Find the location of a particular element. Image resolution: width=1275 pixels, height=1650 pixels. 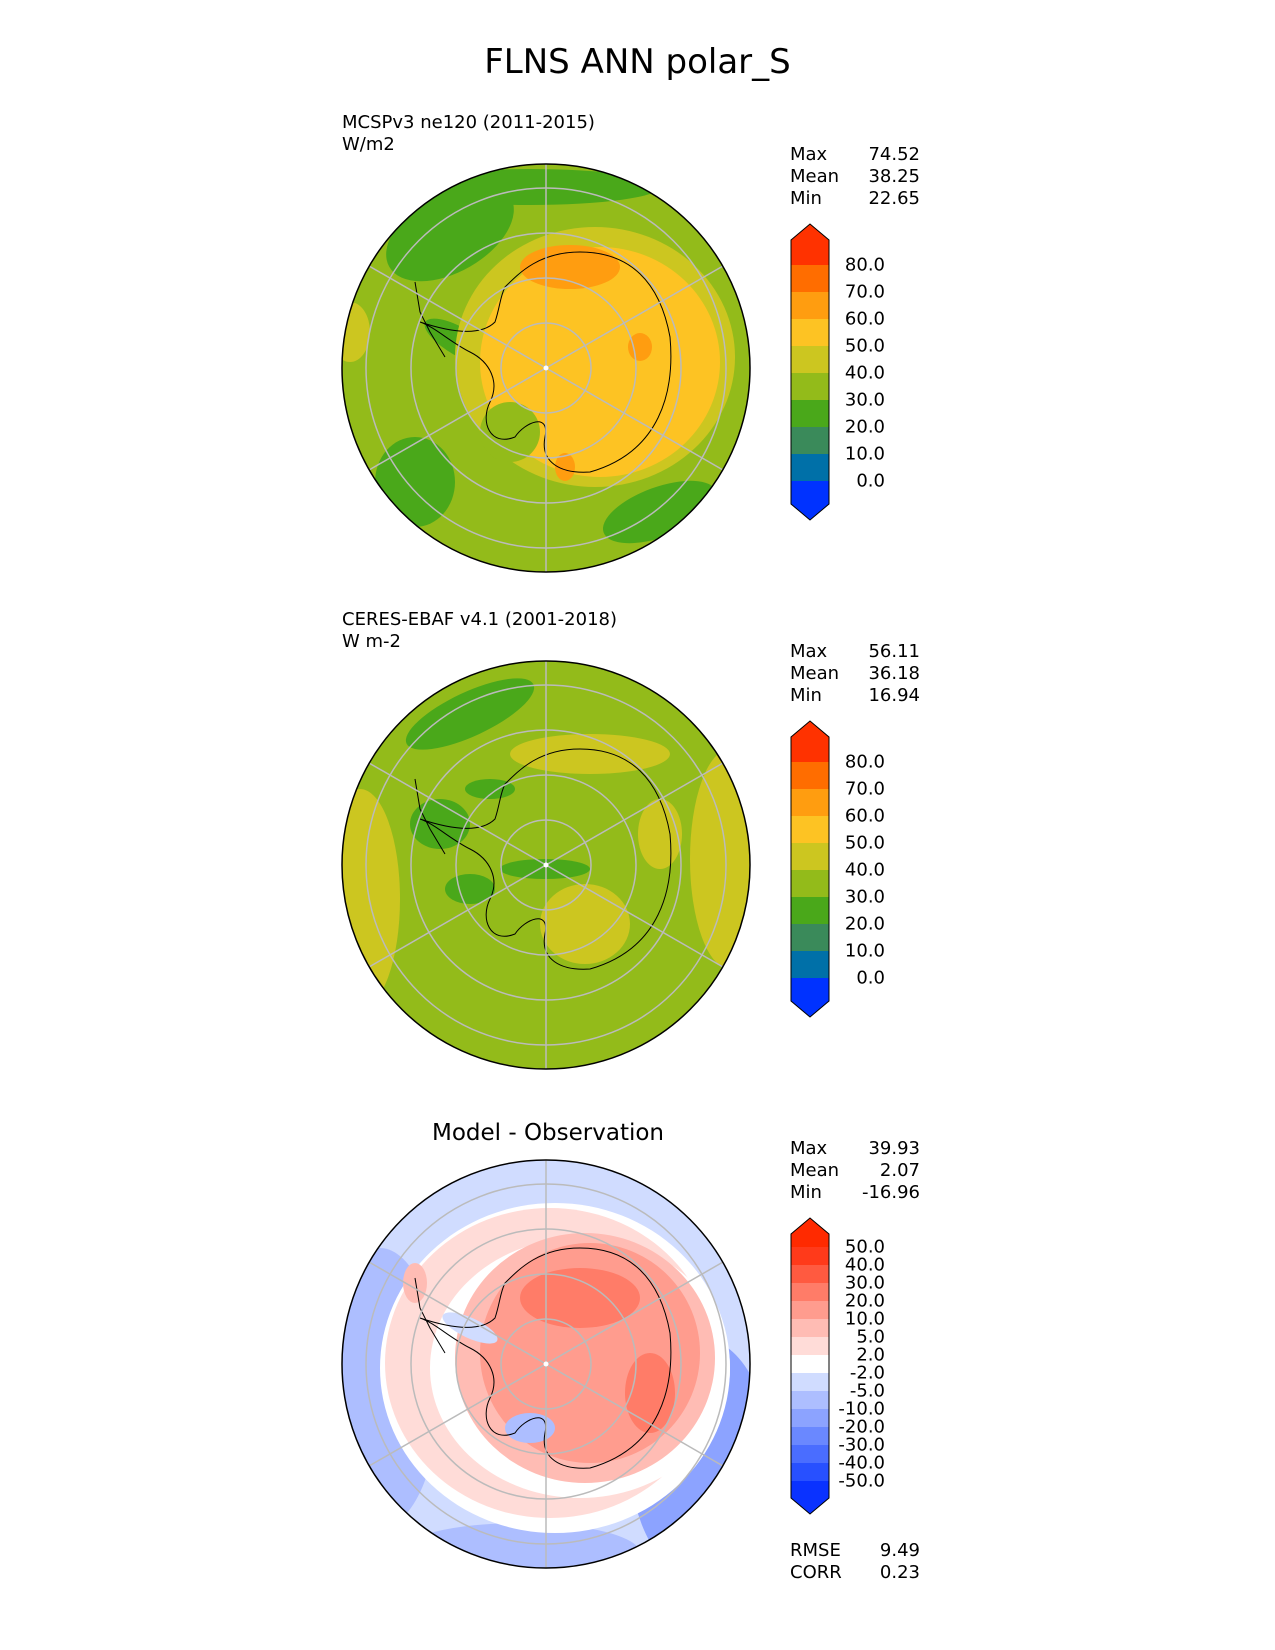

stat-mean: 2.07 is located at coordinates (899, 1170).